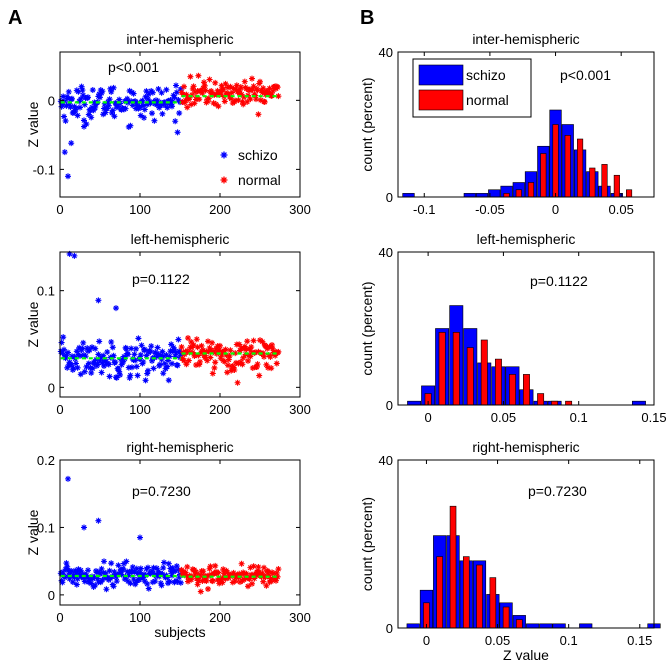 The width and height of the screenshot is (672, 671). I want to click on y-tick-label: 0, so click(51, 100).